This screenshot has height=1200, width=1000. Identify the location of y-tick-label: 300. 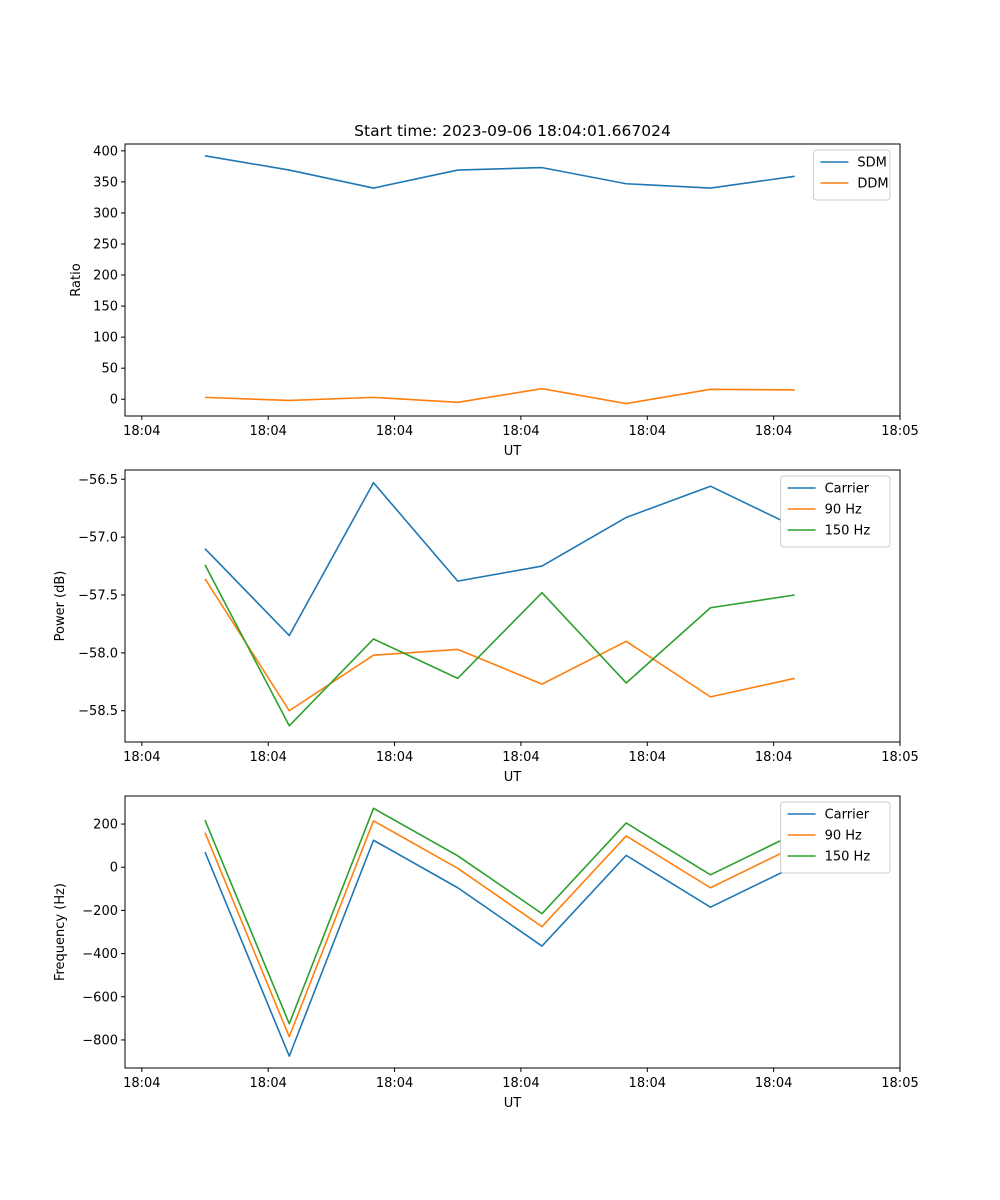
(105, 213).